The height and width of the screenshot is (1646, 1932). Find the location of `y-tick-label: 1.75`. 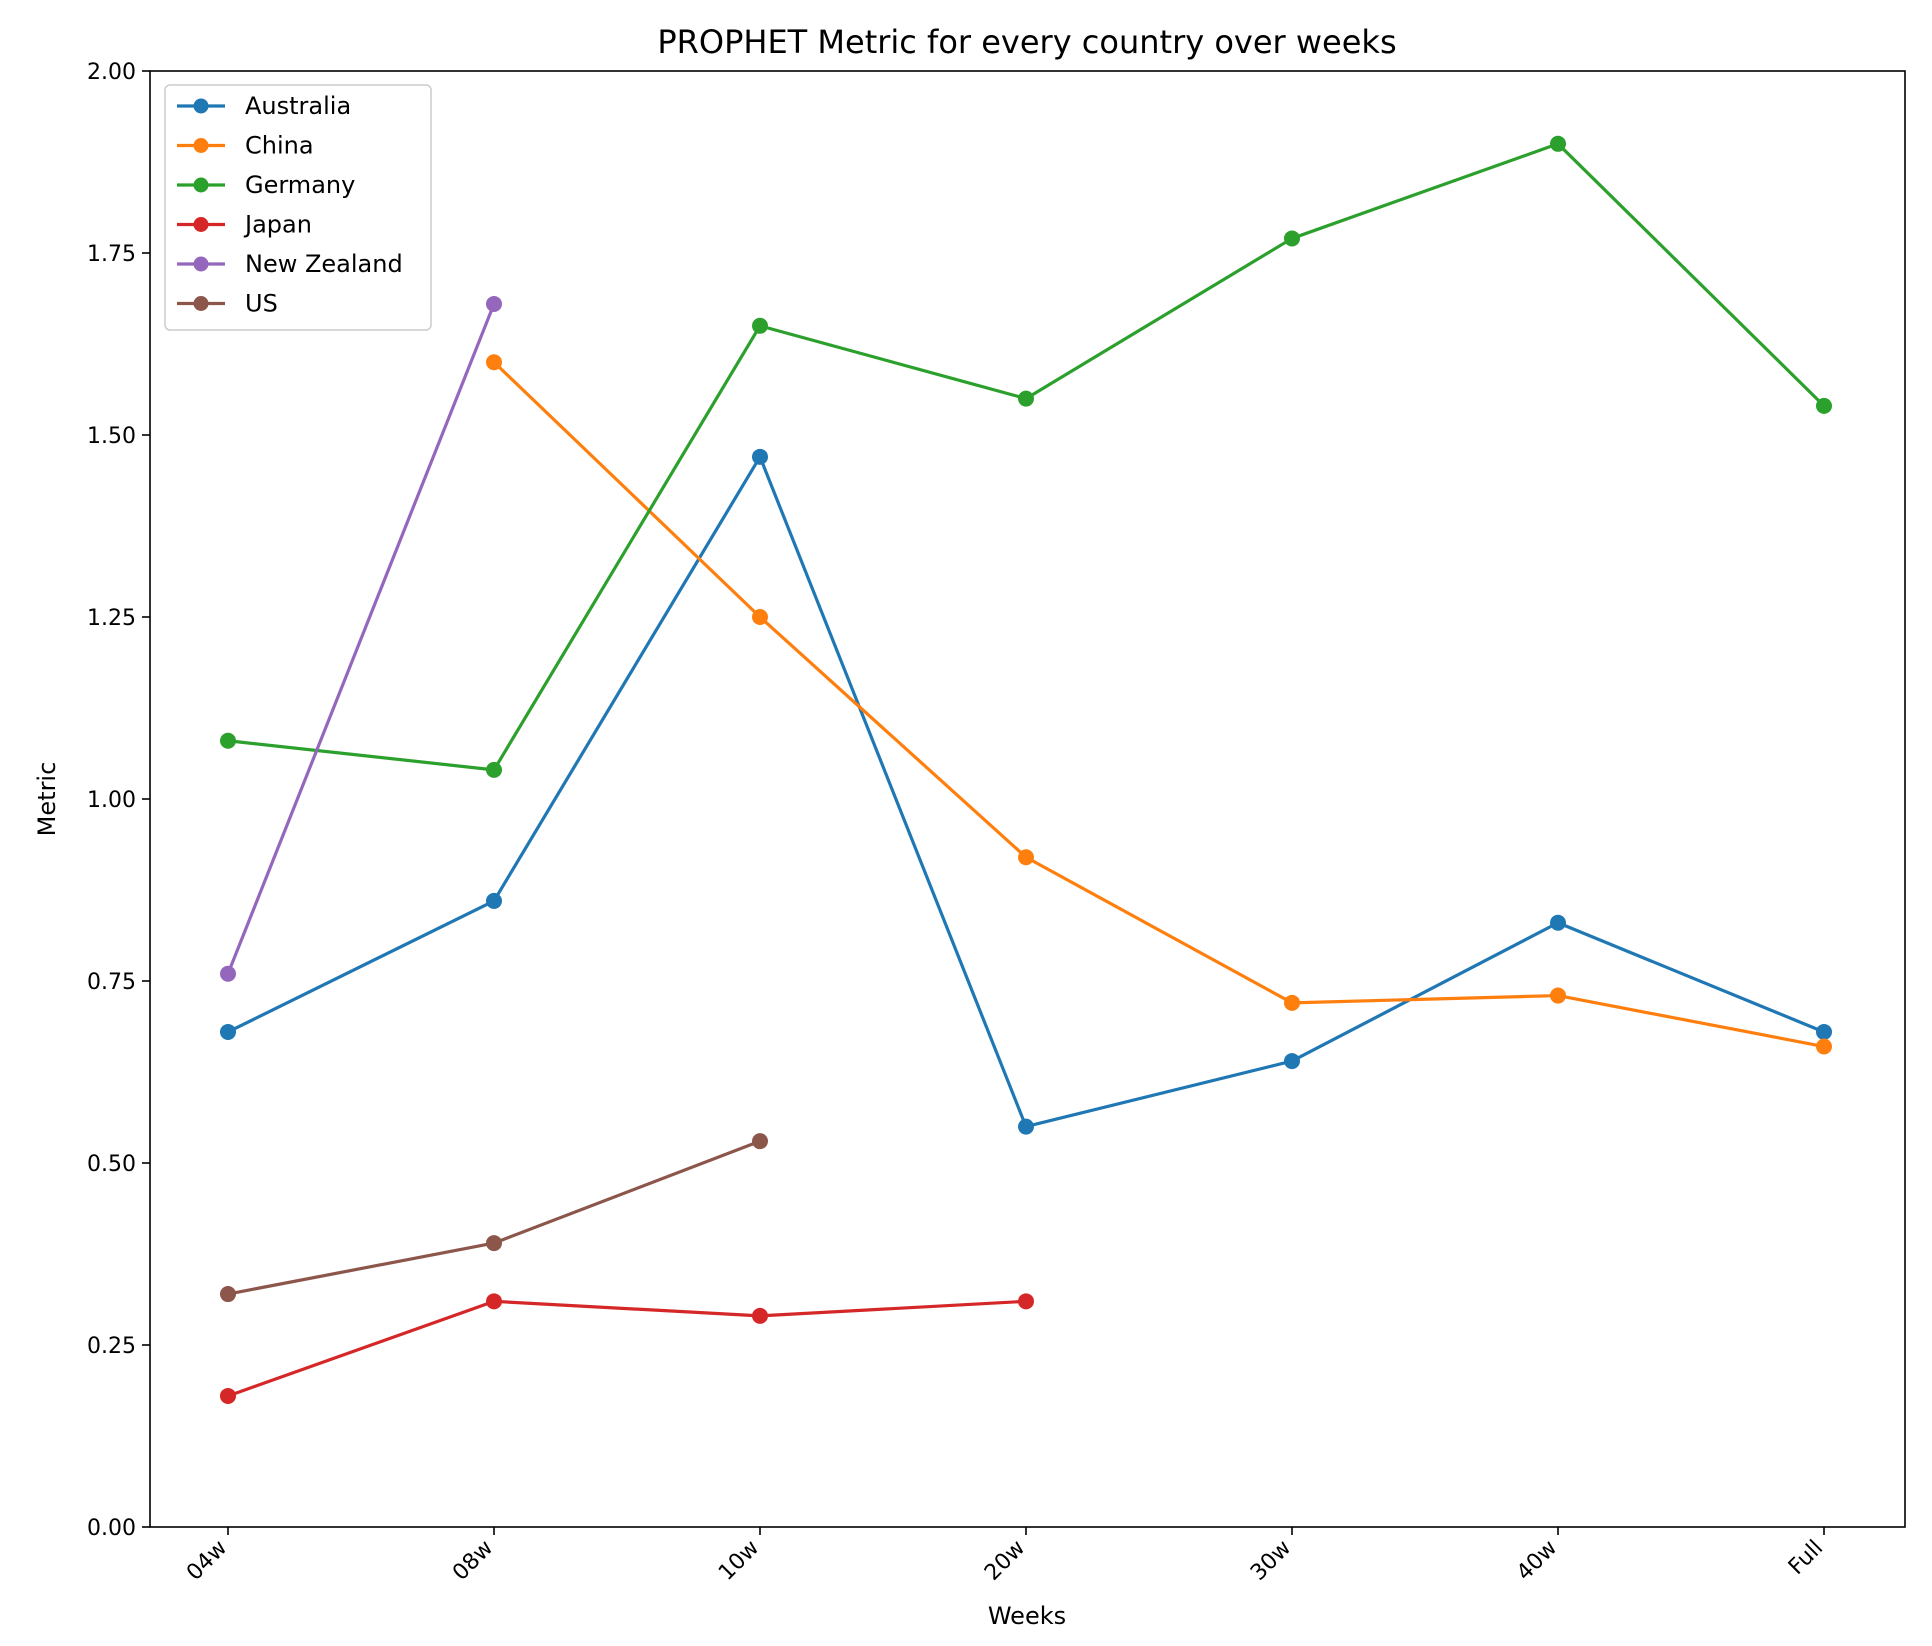

y-tick-label: 1.75 is located at coordinates (111, 254).